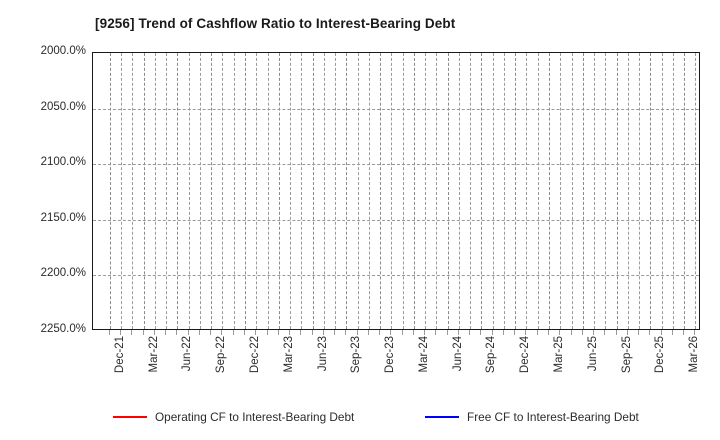 Image resolution: width=720 pixels, height=440 pixels. I want to click on x-axis-tick-label: Sep-23, so click(356, 355).